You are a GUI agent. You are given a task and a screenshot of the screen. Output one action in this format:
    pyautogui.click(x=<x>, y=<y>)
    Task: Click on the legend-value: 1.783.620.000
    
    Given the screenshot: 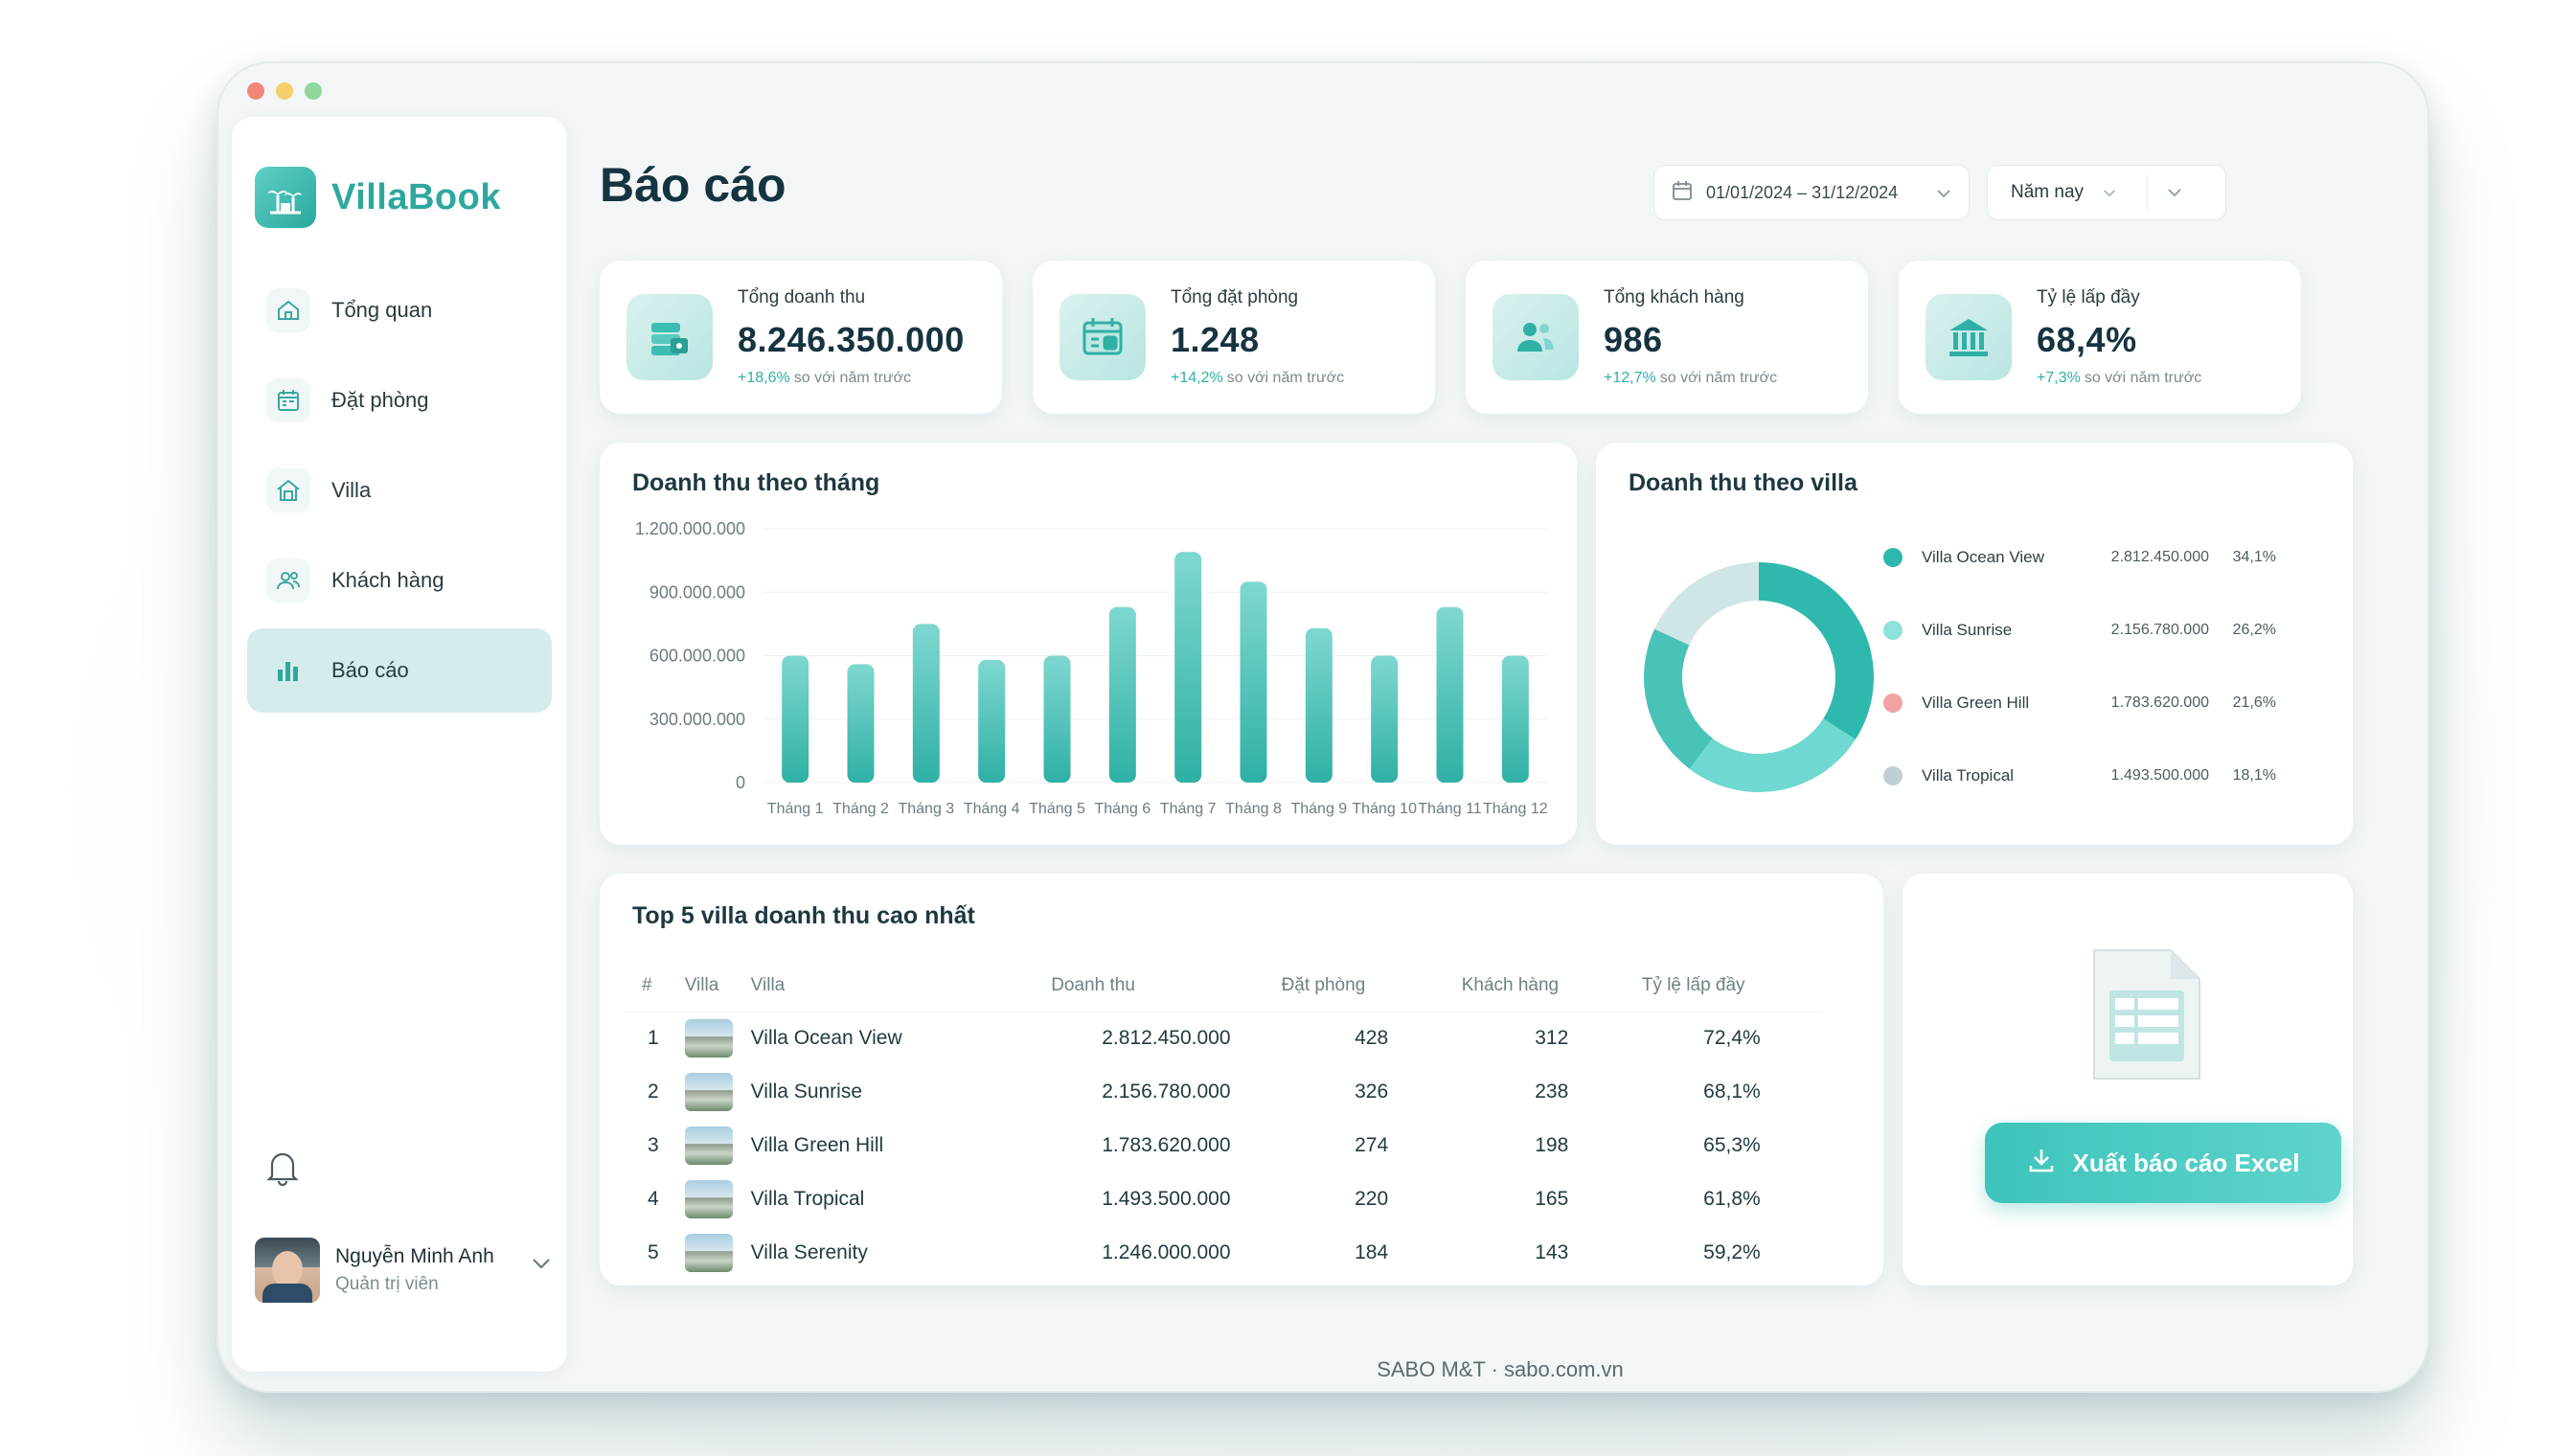 What is the action you would take?
    pyautogui.click(x=2159, y=702)
    